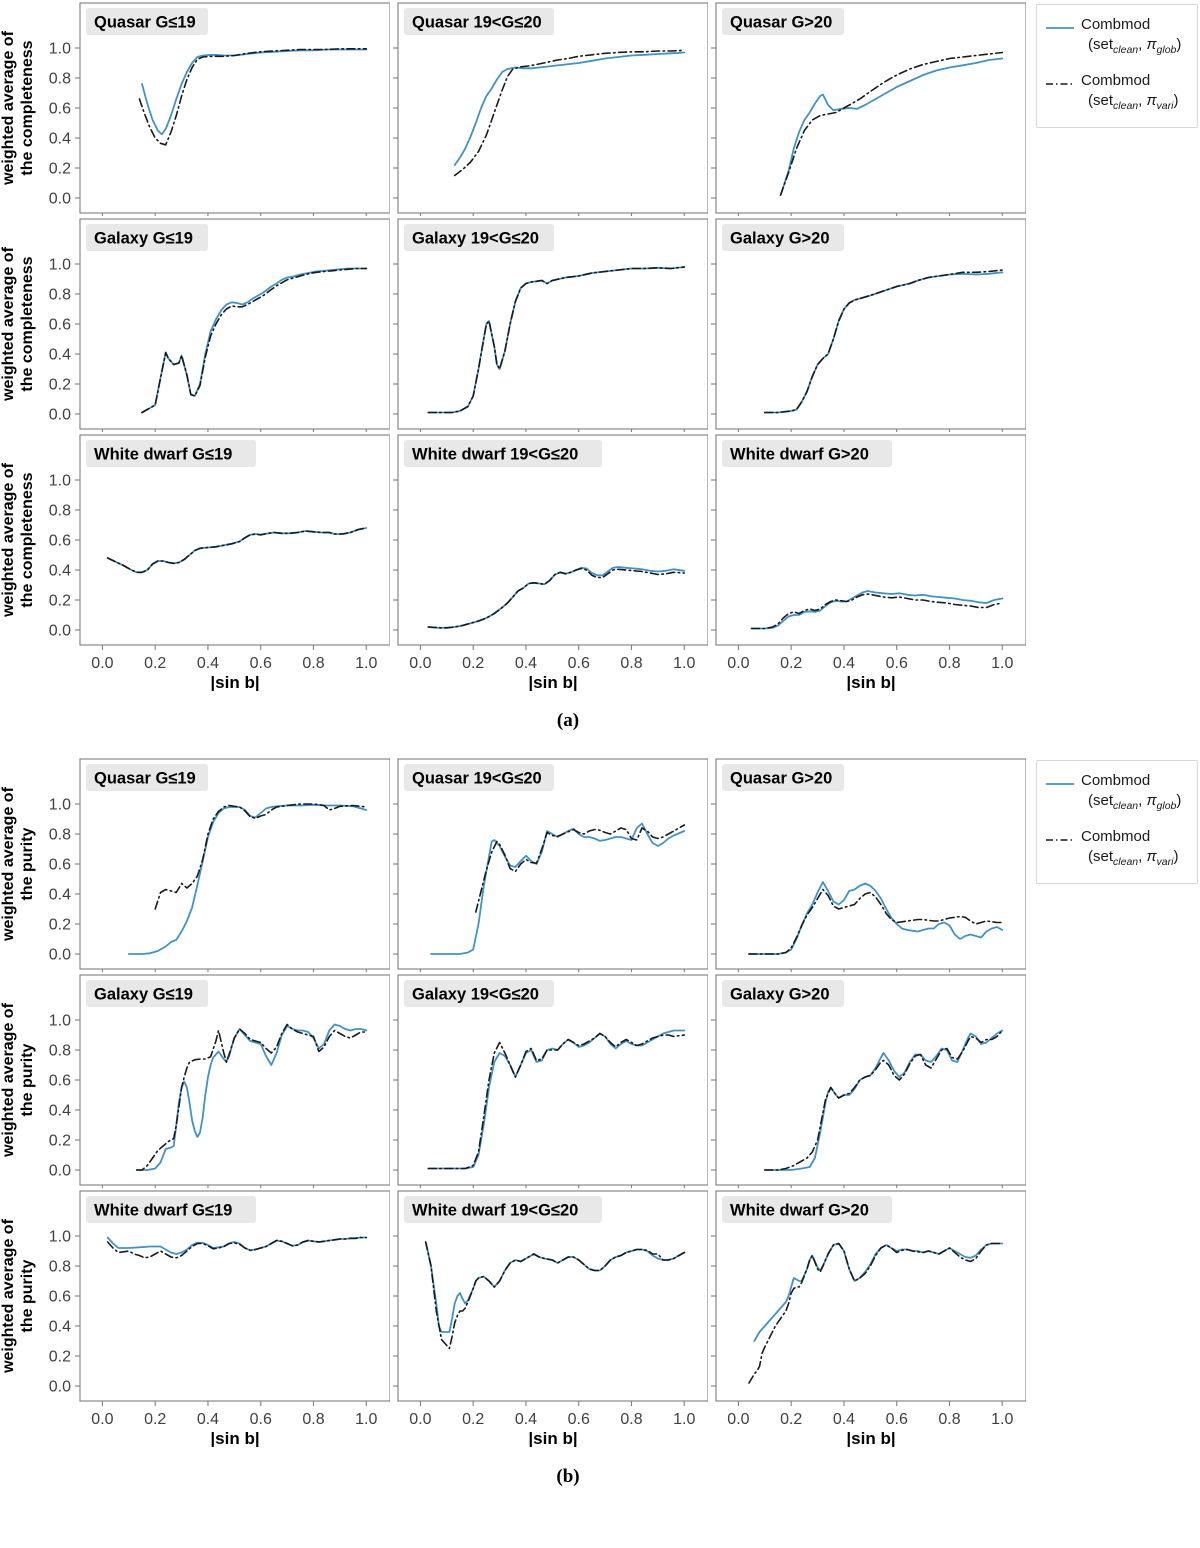 The width and height of the screenshot is (1200, 1548). What do you see at coordinates (868, 325) in the screenshot?
I see `subplot-a-galaxy-g-20: Galaxy G>20` at bounding box center [868, 325].